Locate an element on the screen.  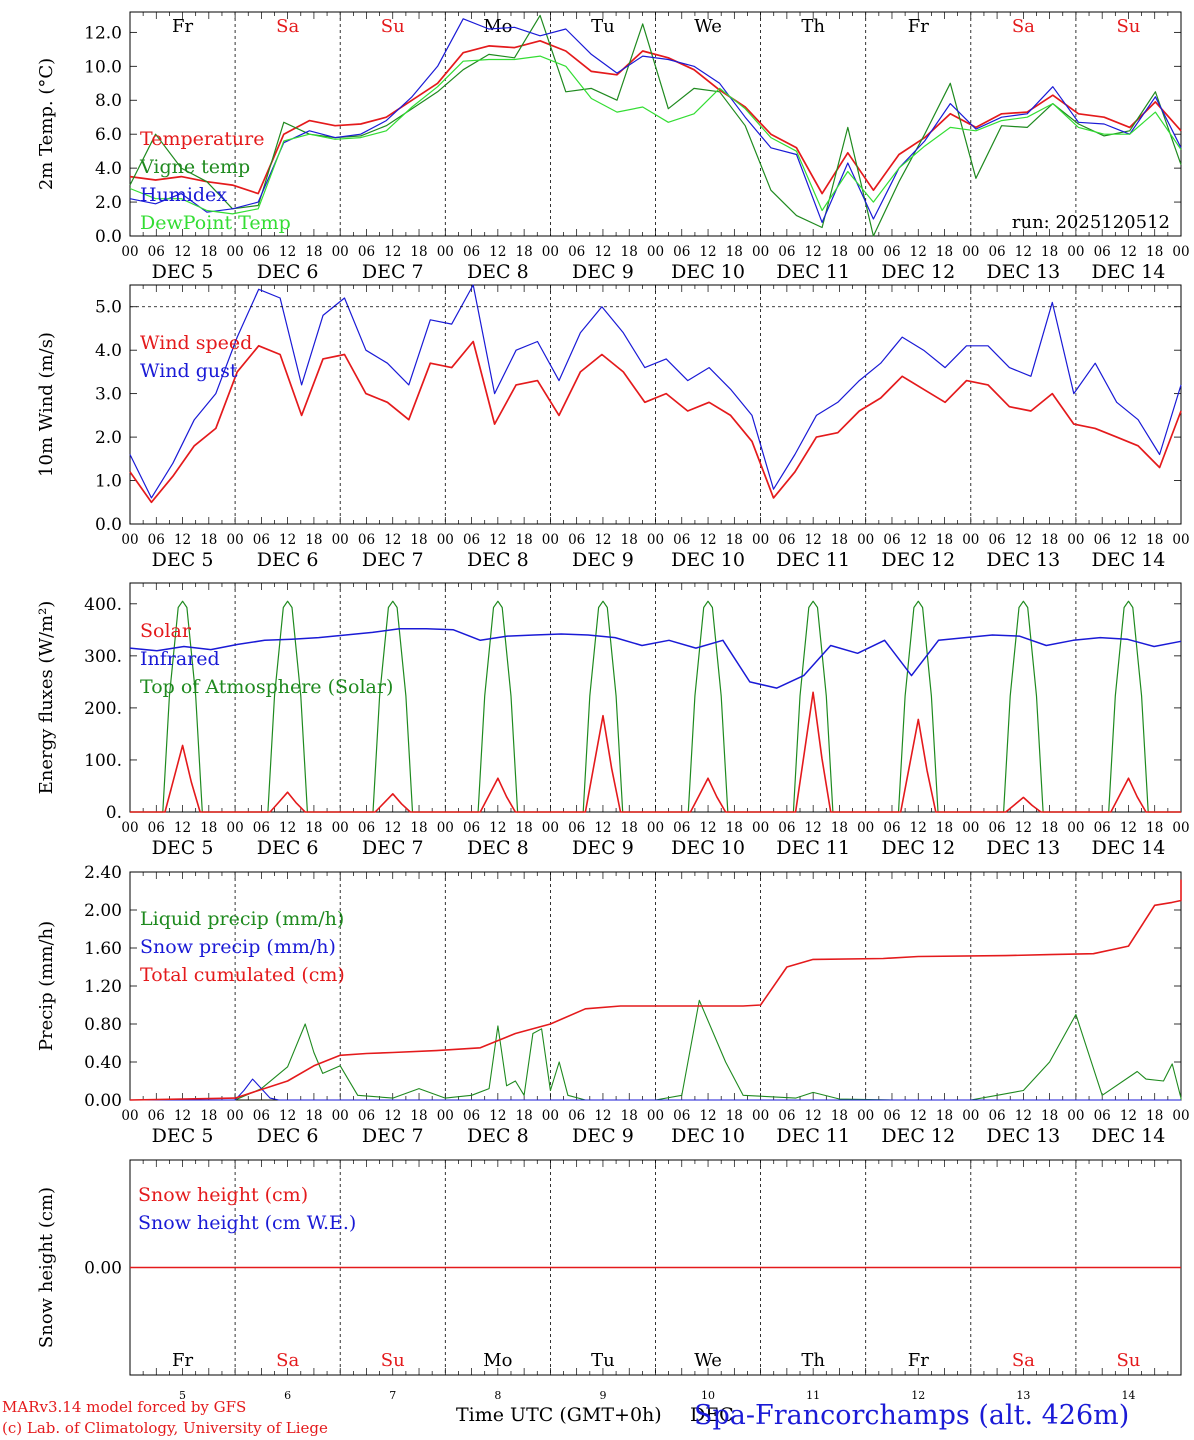
energy-y-axis-label: Energy fluxes (W/m²) is located at coordinates (46, 698).